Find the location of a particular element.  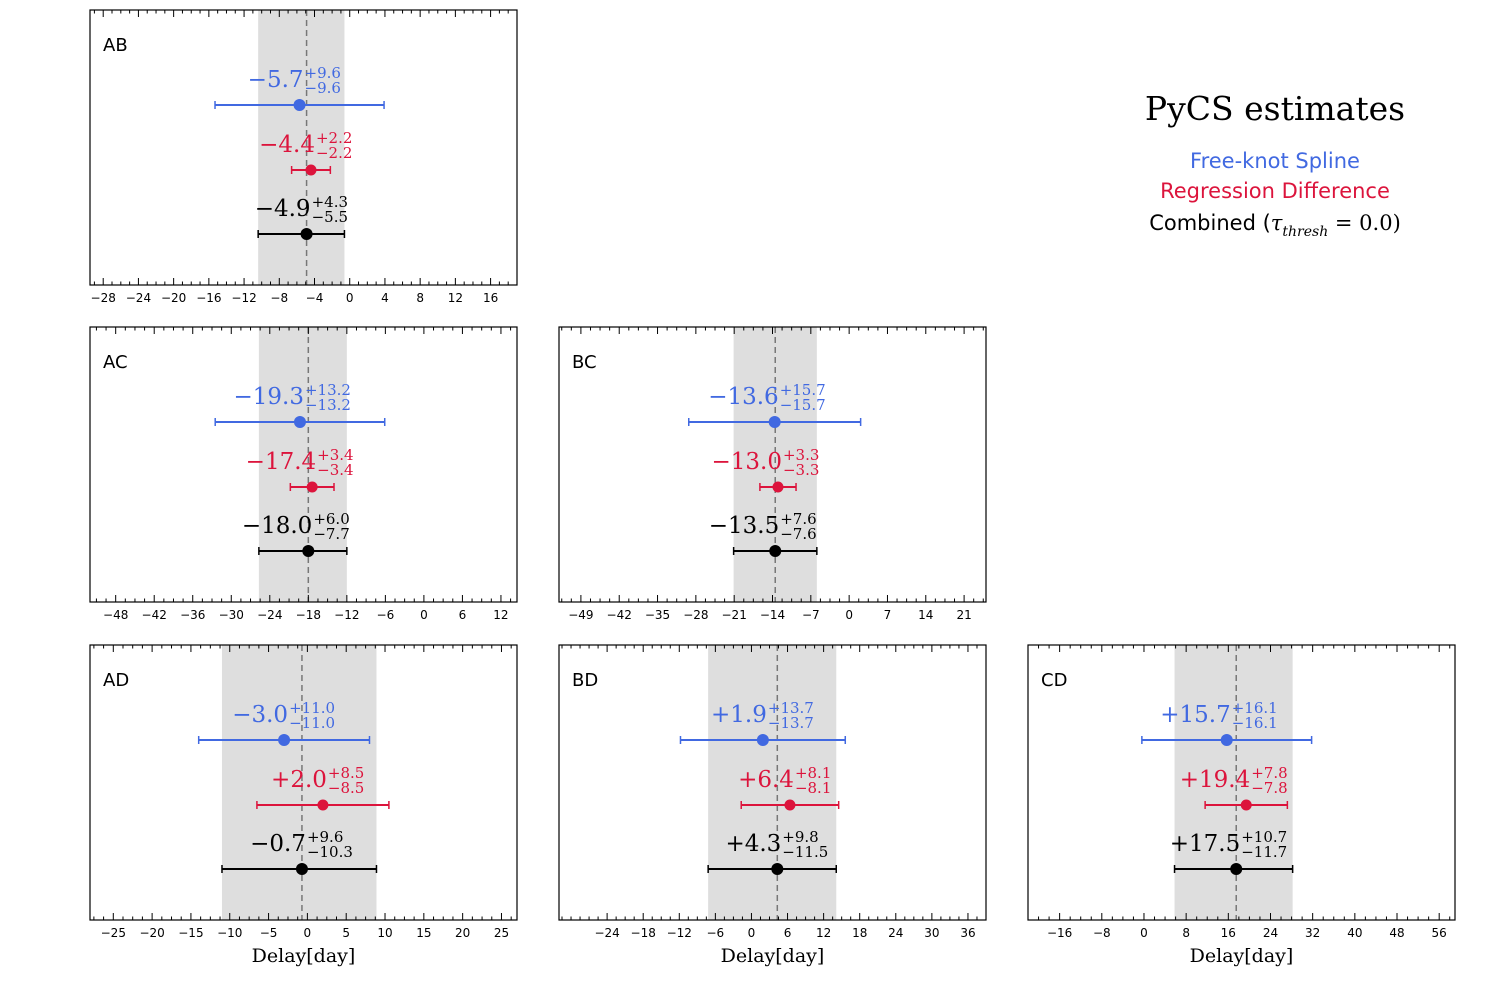

pair-label: BD is located at coordinates (585, 680).